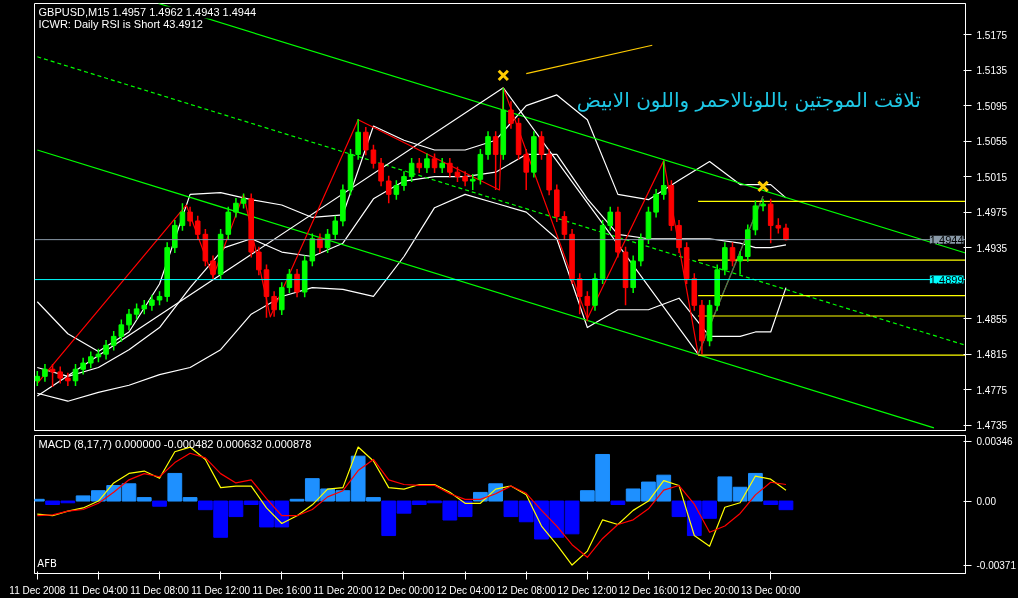  Describe the element at coordinates (986, 502) in the screenshot. I see `y-tick-label: 0.00` at that location.